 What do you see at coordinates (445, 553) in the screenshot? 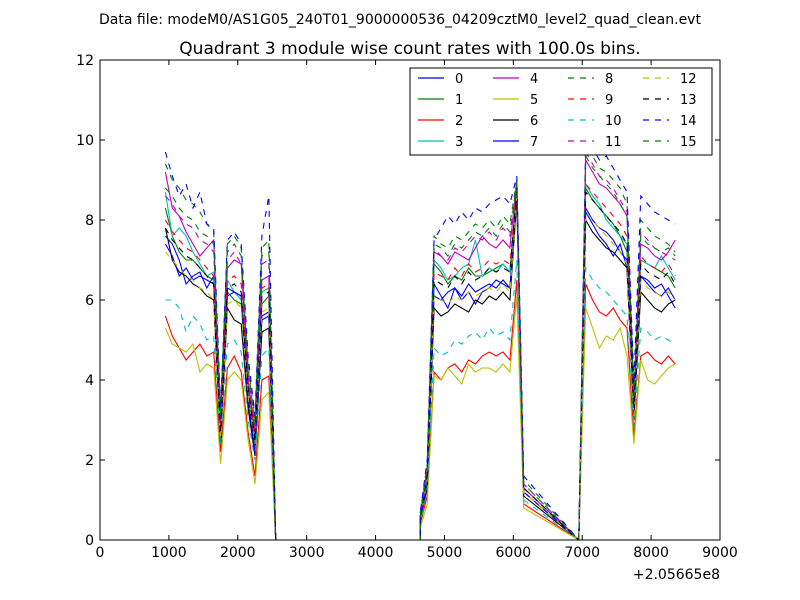
I see `x-tick-label: 5000` at bounding box center [445, 553].